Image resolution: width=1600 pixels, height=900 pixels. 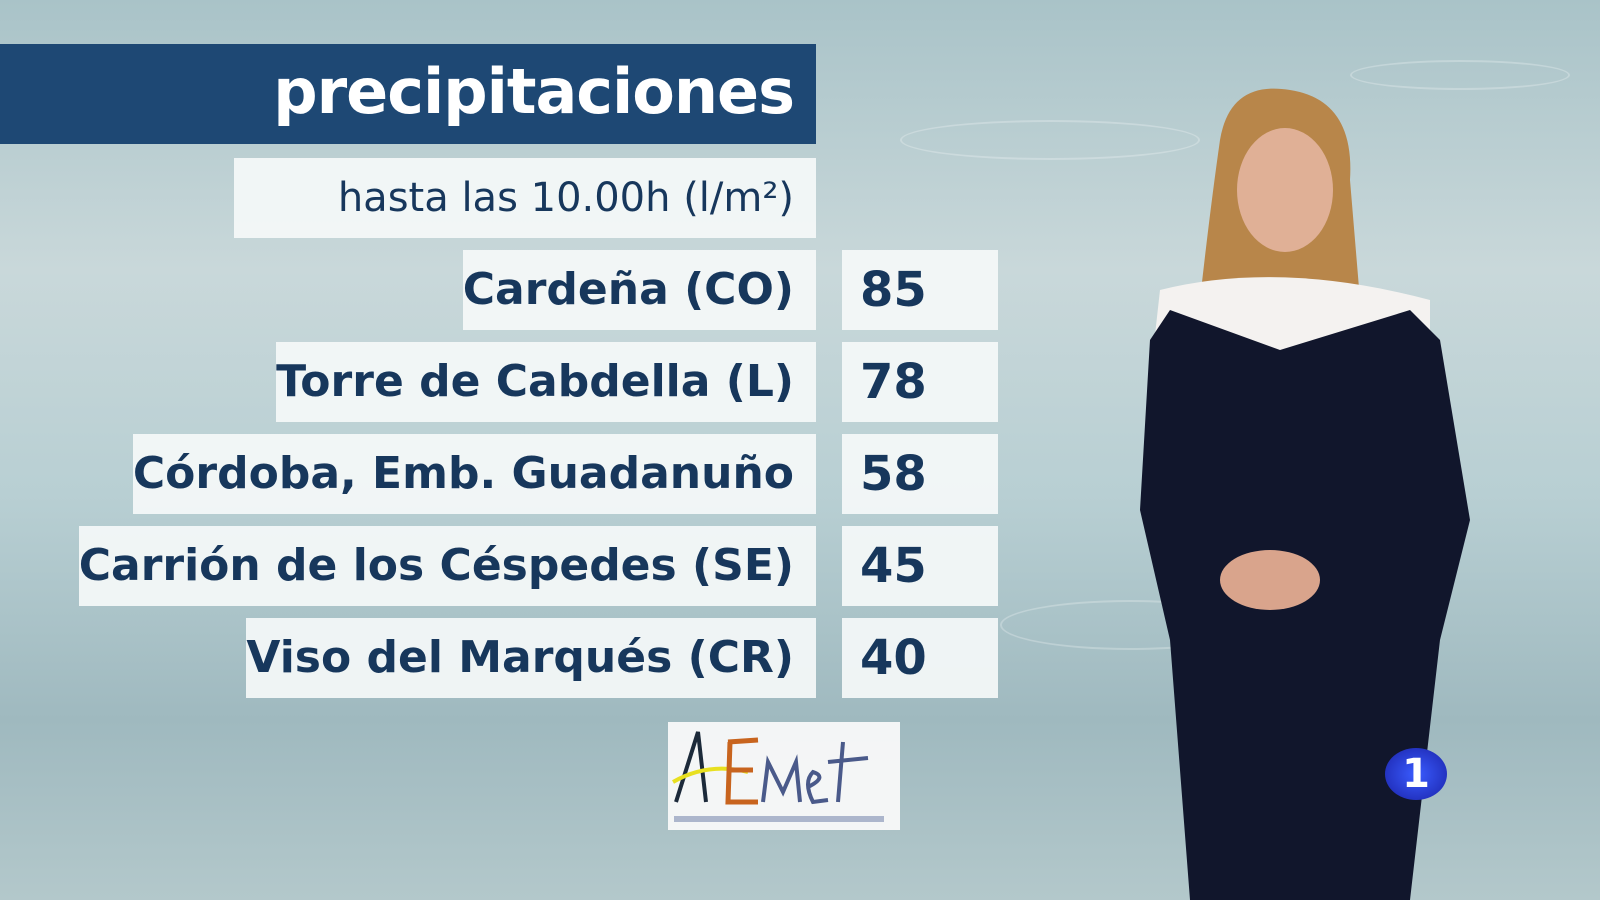 I want to click on rain-value: 45, so click(x=920, y=566).